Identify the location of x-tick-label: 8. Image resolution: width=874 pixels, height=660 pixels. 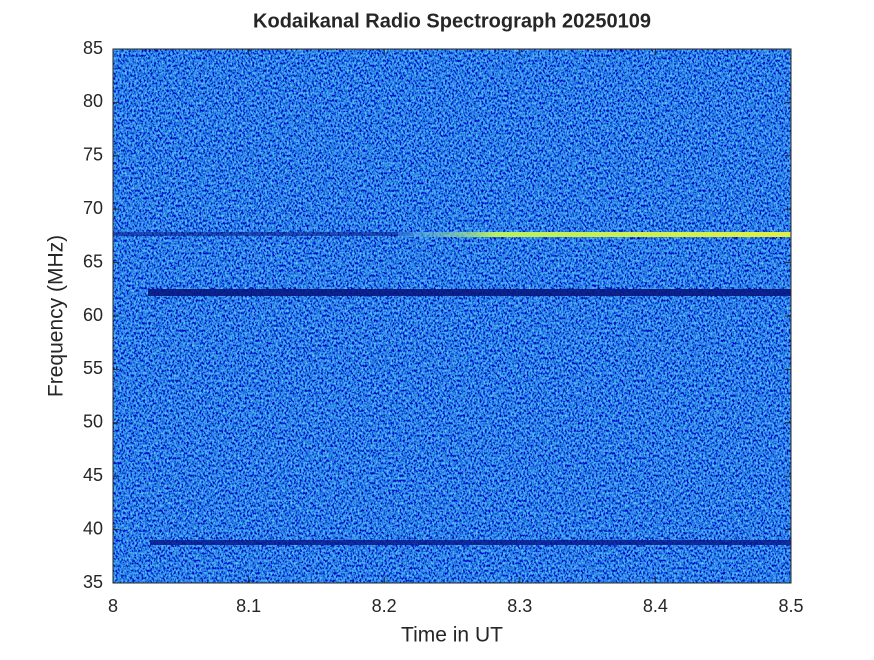
(113, 606).